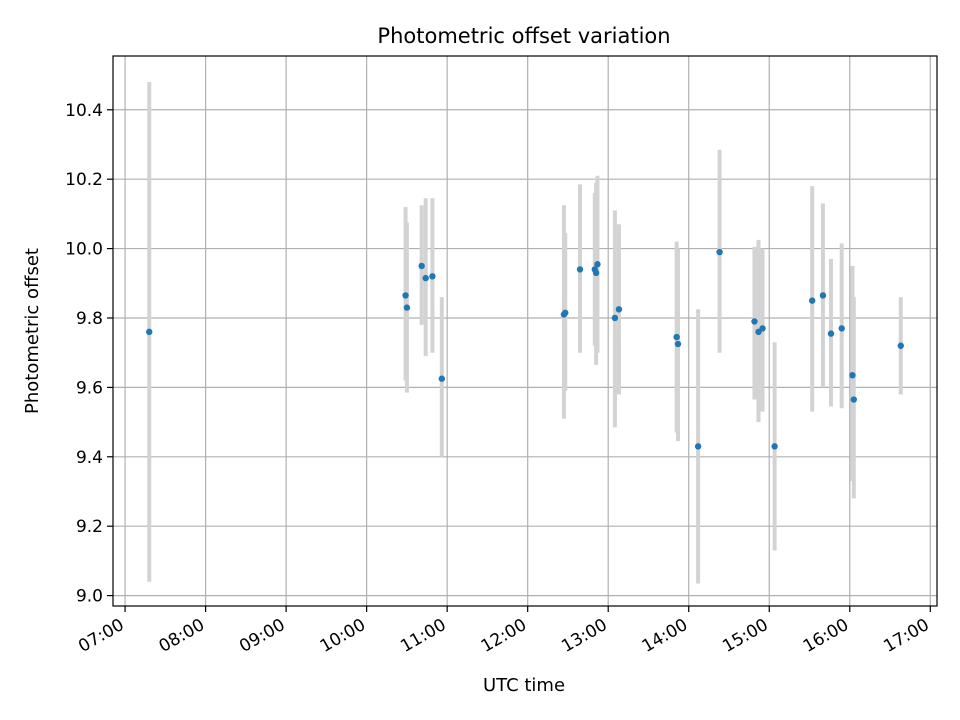 This screenshot has height=720, width=960. What do you see at coordinates (84, 111) in the screenshot?
I see `y-tick-label: 10.4` at bounding box center [84, 111].